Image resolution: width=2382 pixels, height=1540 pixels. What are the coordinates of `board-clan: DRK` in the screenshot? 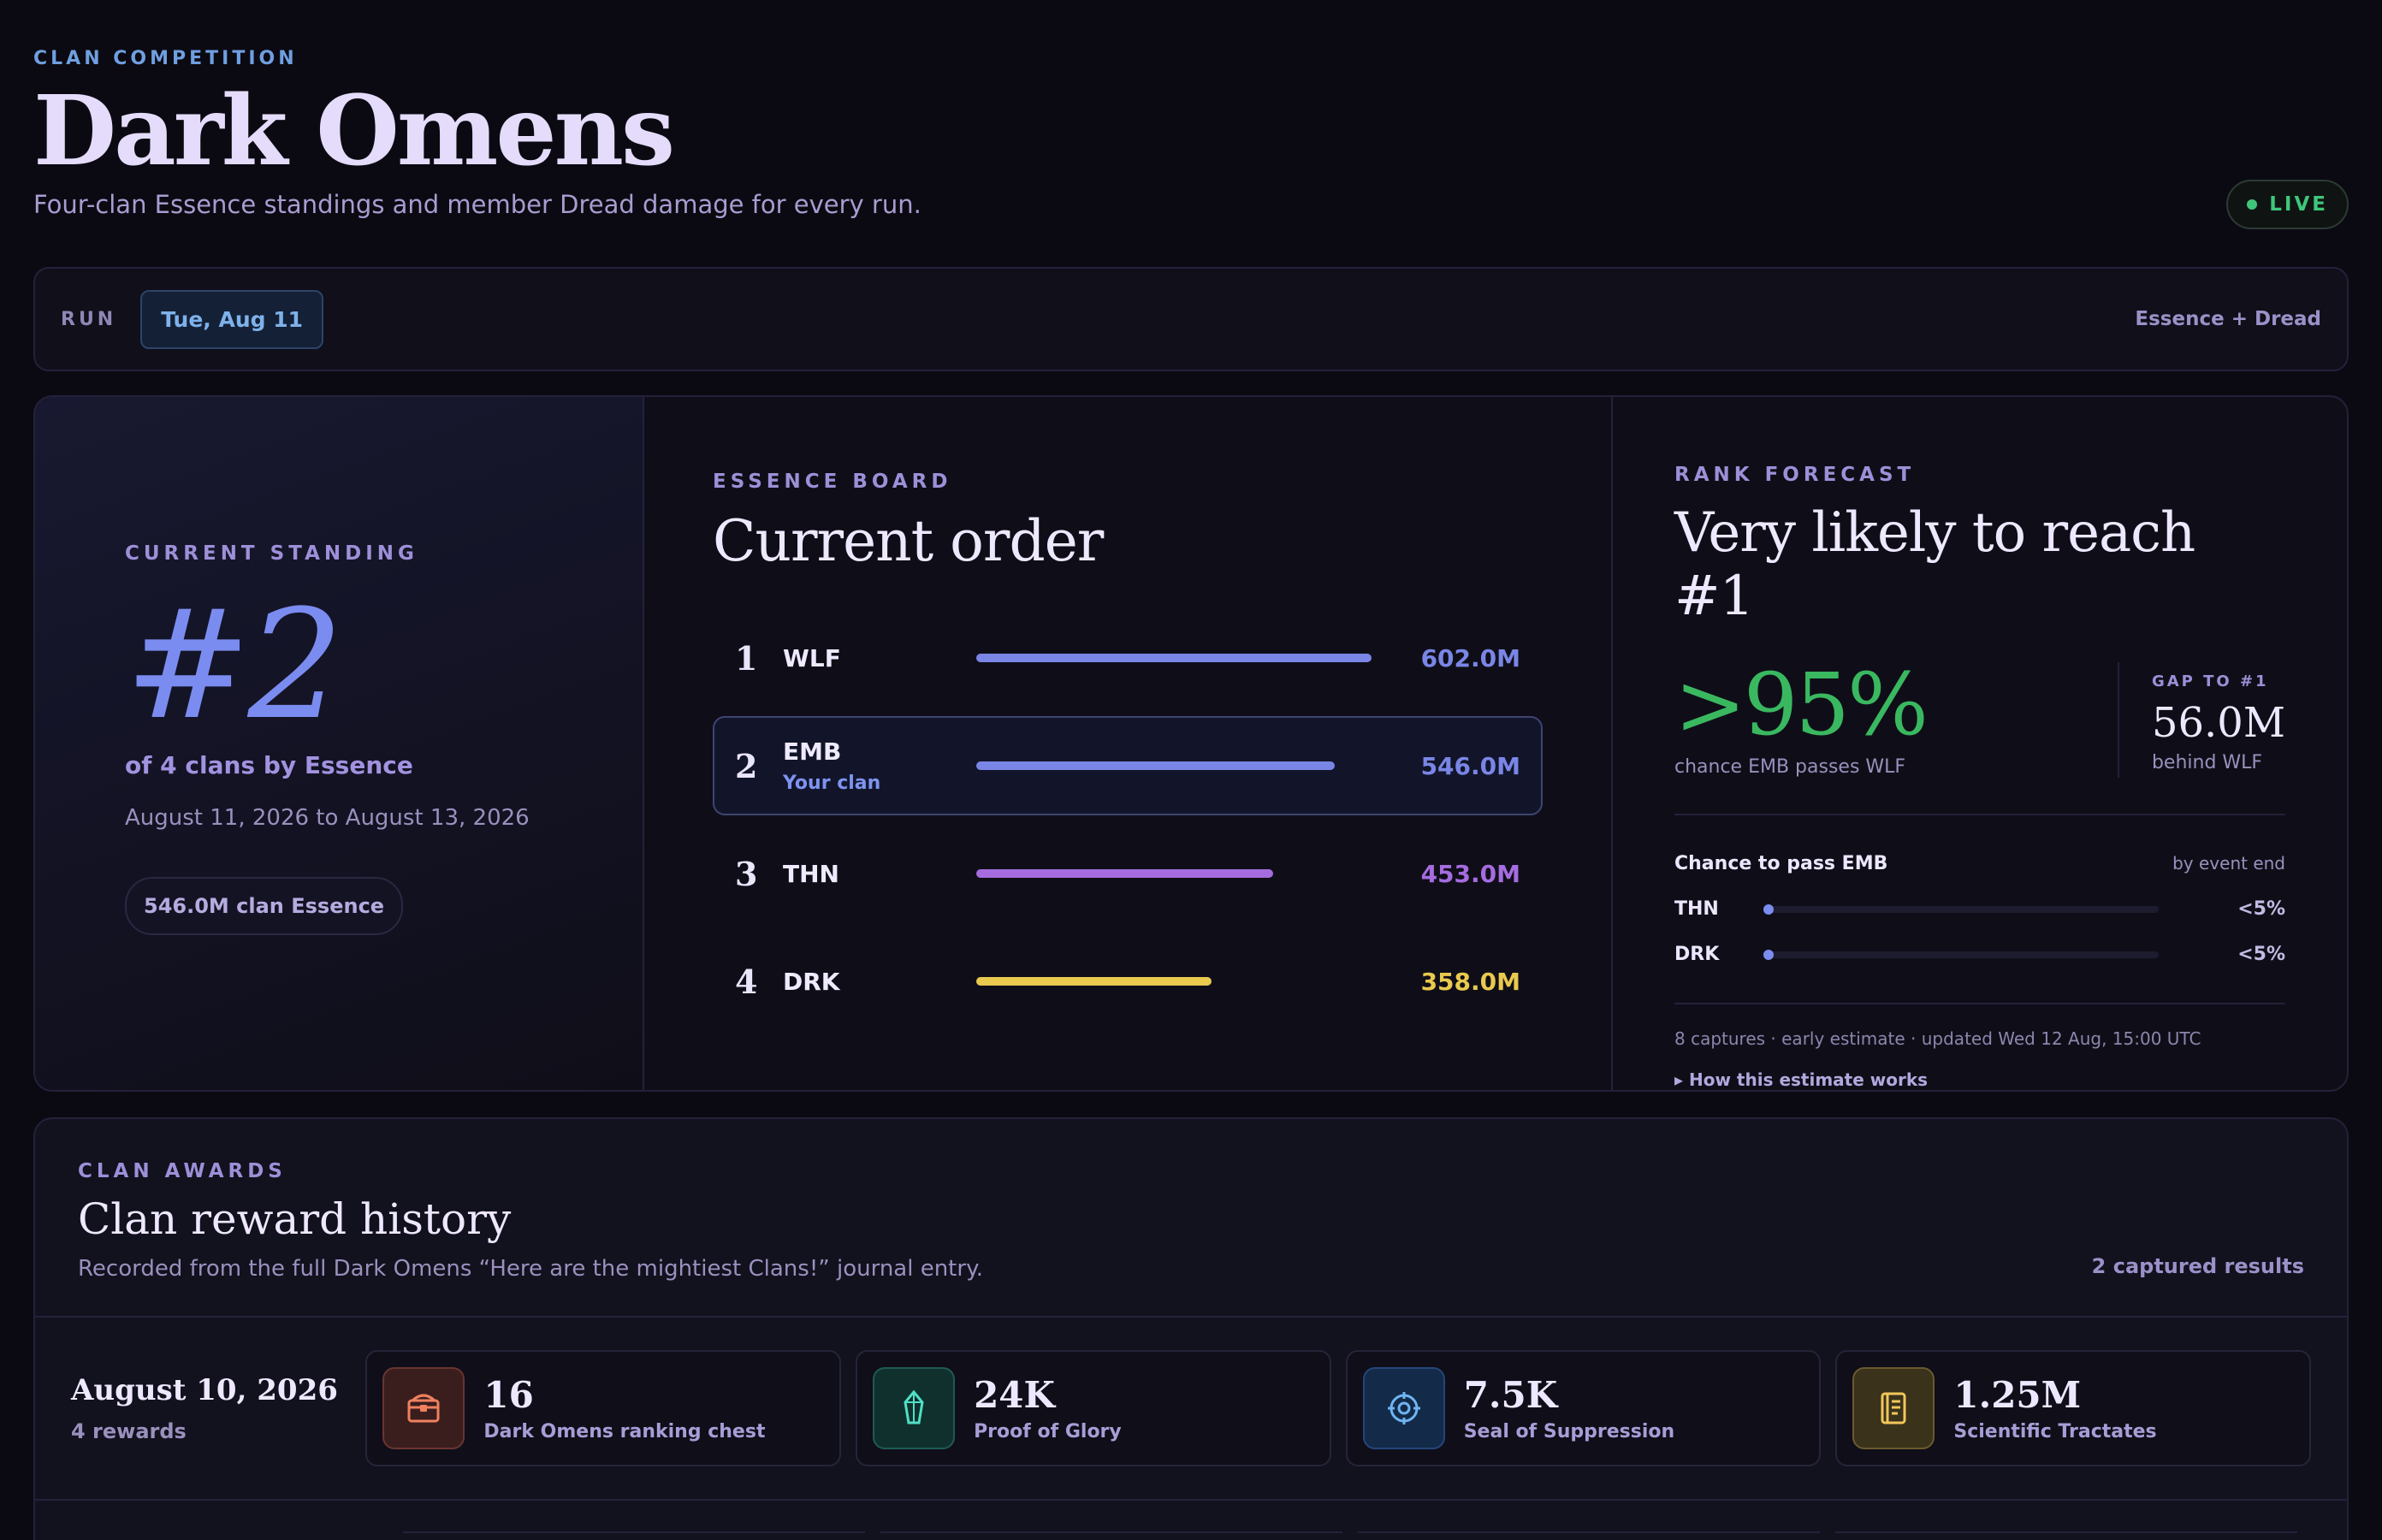 It's located at (879, 982).